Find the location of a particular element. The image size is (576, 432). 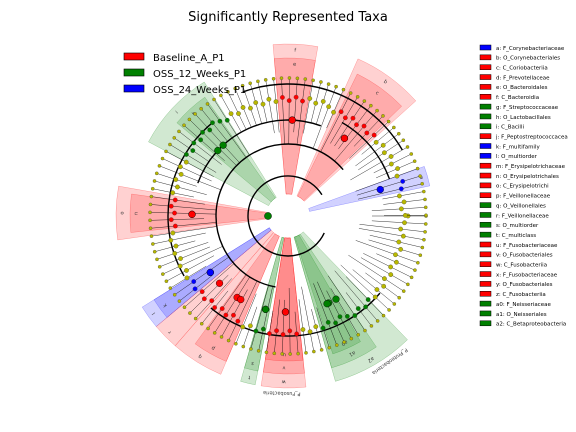

sector-letter-t: t is located at coordinates (249, 377).